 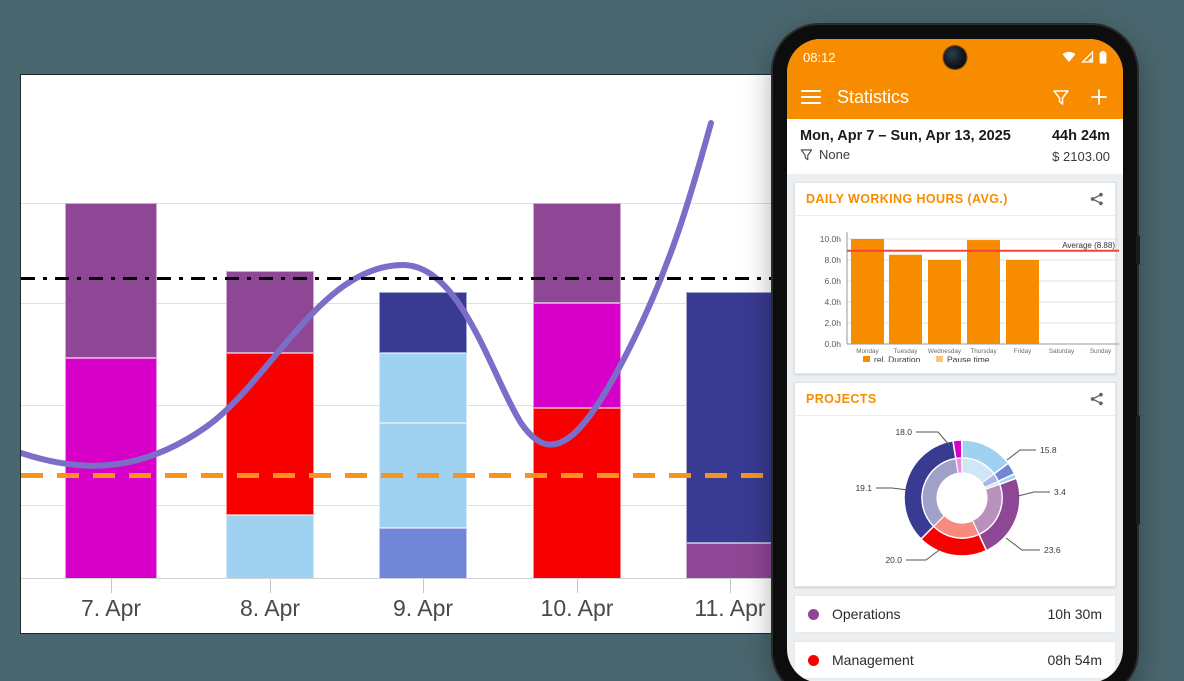 What do you see at coordinates (1060, 492) in the screenshot?
I see `svg-text: 3.4` at bounding box center [1060, 492].